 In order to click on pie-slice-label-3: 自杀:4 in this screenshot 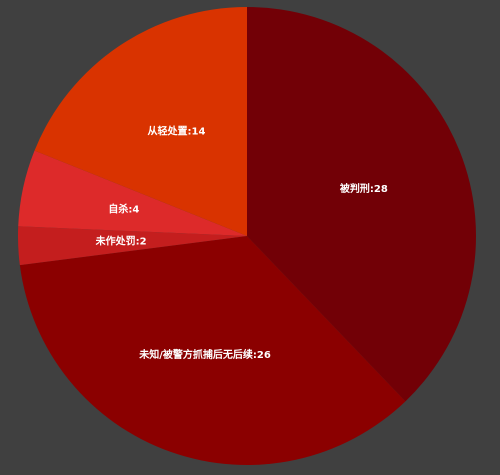, I will do `click(123, 208)`.